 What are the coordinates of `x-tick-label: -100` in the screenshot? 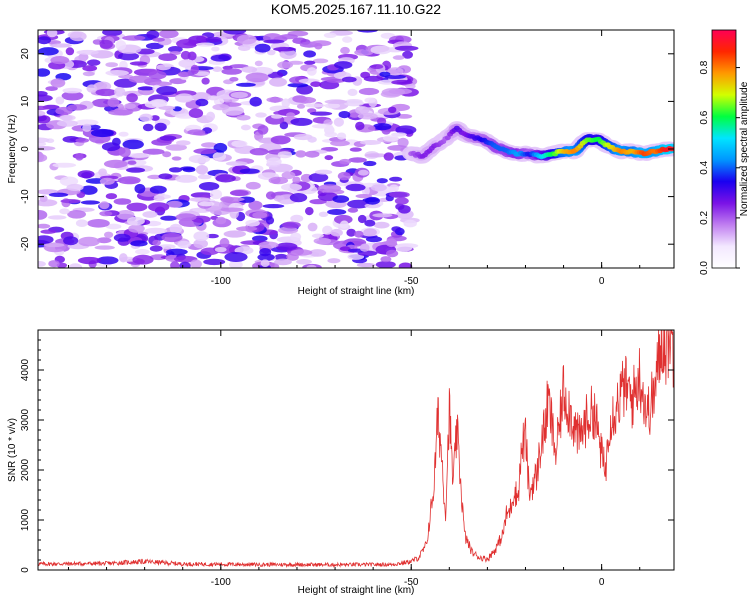 It's located at (221, 582).